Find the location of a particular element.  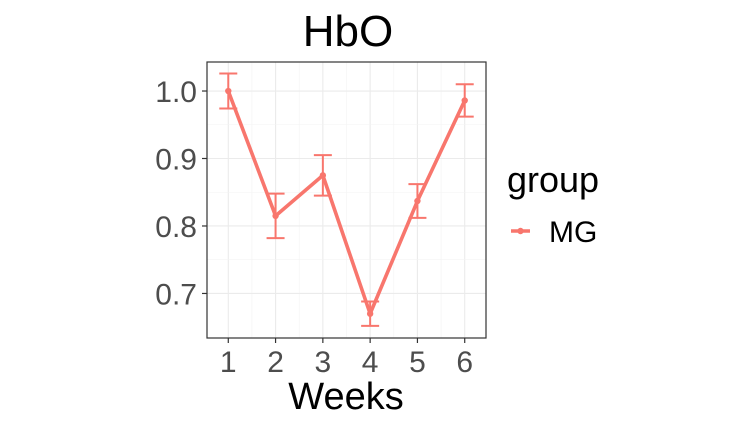

x-tick-label: 4 is located at coordinates (370, 362).